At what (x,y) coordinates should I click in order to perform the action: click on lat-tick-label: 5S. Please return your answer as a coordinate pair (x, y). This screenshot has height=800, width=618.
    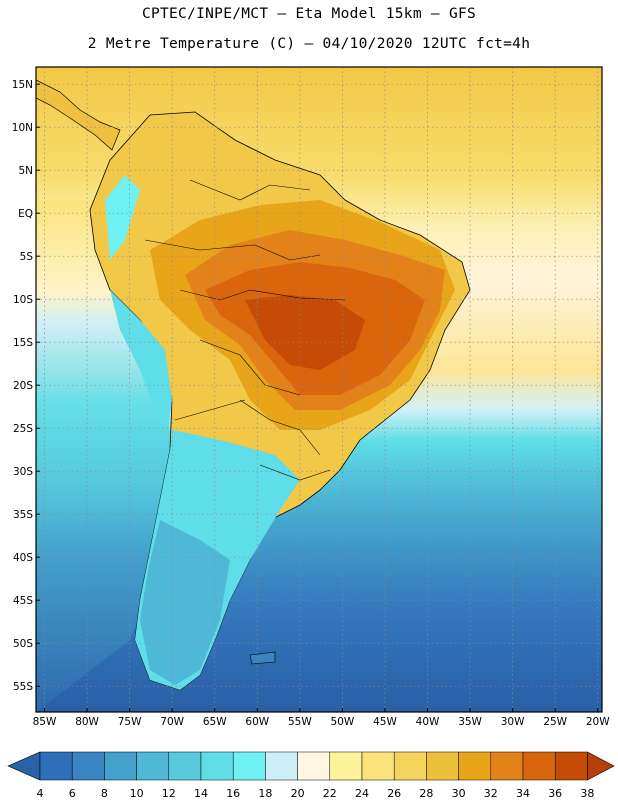
    Looking at the image, I should click on (27, 257).